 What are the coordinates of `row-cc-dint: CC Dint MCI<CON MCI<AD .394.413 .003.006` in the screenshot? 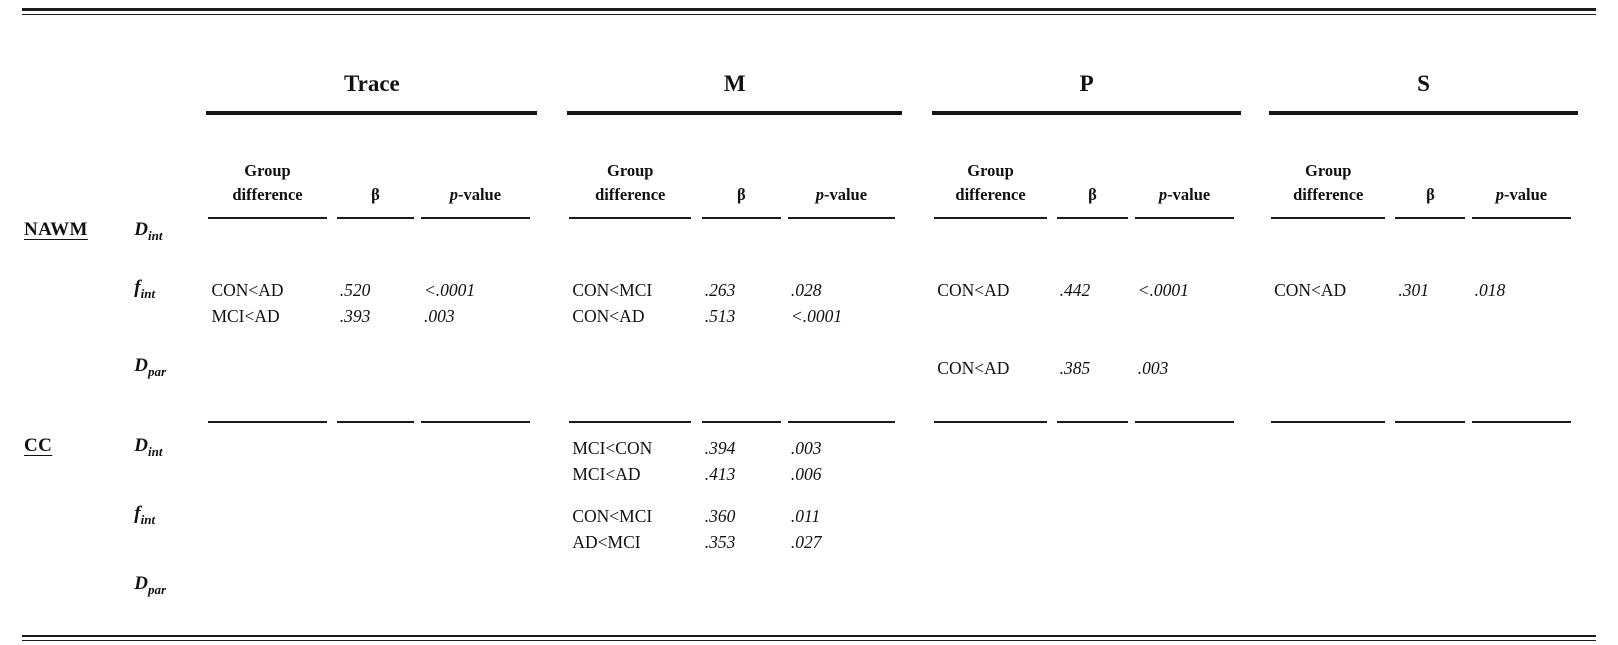 It's located at (800, 469).